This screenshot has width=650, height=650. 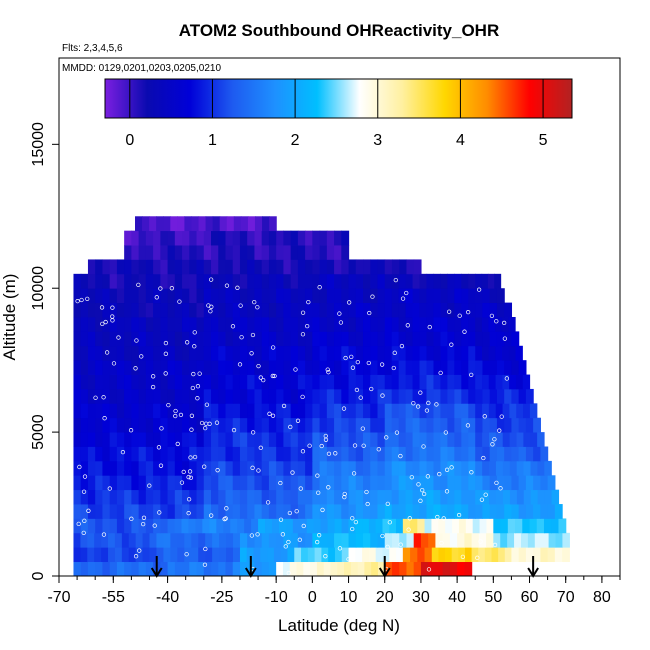 What do you see at coordinates (38, 144) in the screenshot?
I see `y-tick-label: 15000` at bounding box center [38, 144].